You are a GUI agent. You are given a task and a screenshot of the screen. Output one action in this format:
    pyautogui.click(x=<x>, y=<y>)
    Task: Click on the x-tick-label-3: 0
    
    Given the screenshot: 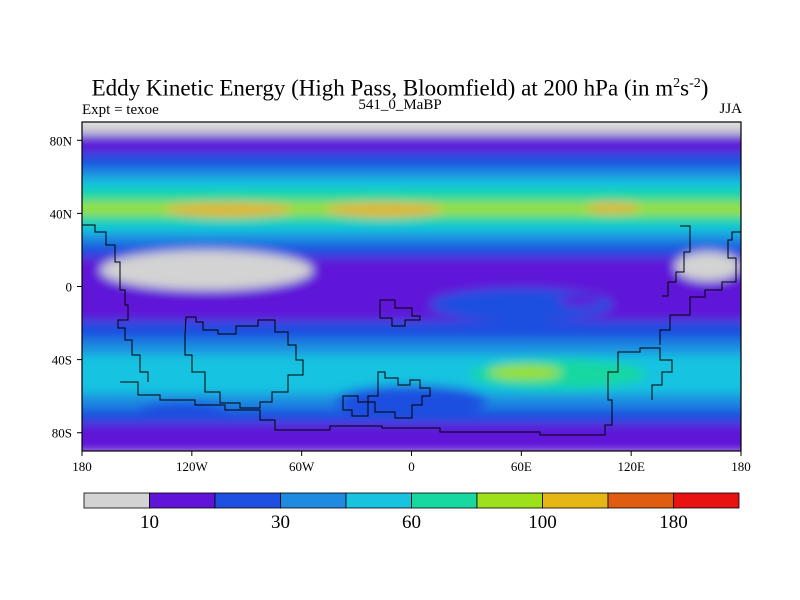 What is the action you would take?
    pyautogui.click(x=411, y=466)
    